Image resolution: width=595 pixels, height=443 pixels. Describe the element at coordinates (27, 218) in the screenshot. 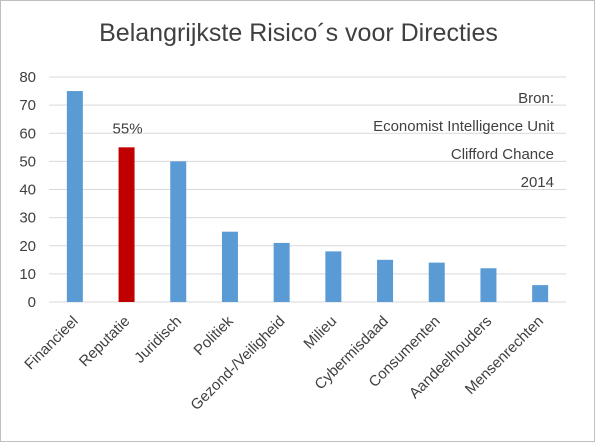

I see `y-tick-label: 30` at that location.